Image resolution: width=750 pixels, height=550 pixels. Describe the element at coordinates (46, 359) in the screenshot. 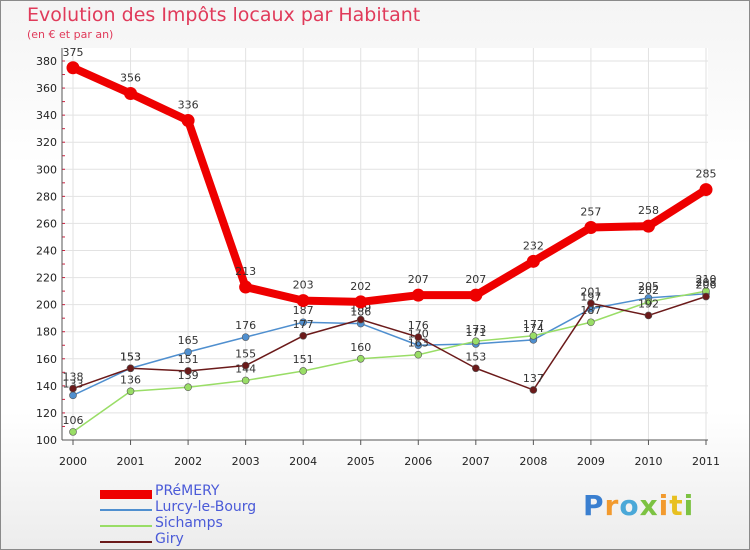

I see `y-tick-label: 160` at that location.